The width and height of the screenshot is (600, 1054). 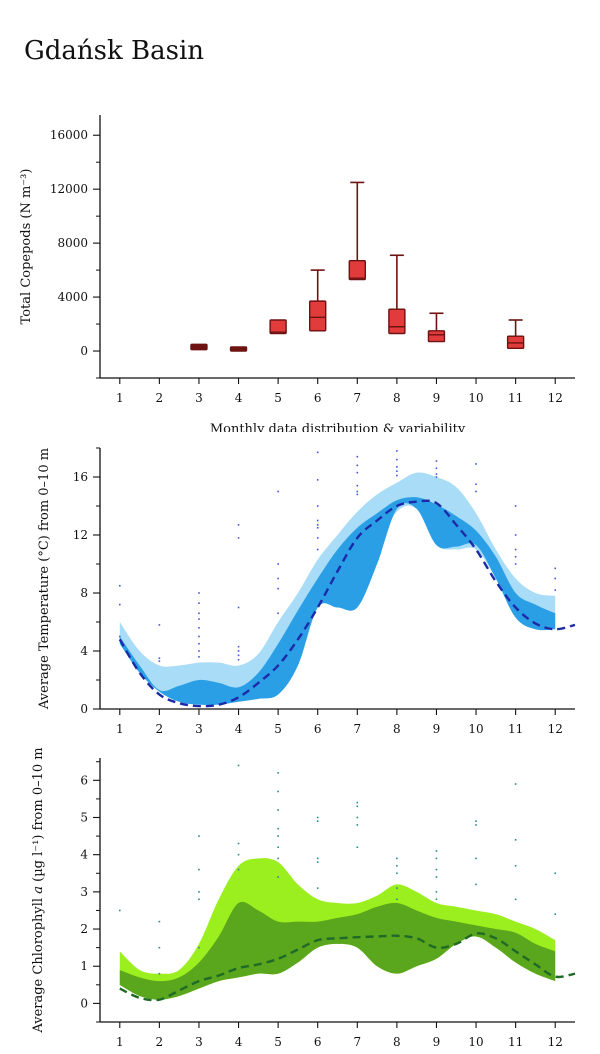 What do you see at coordinates (26, 247) in the screenshot?
I see `y-axis-label: Total Copepods (N m⁻³)` at bounding box center [26, 247].